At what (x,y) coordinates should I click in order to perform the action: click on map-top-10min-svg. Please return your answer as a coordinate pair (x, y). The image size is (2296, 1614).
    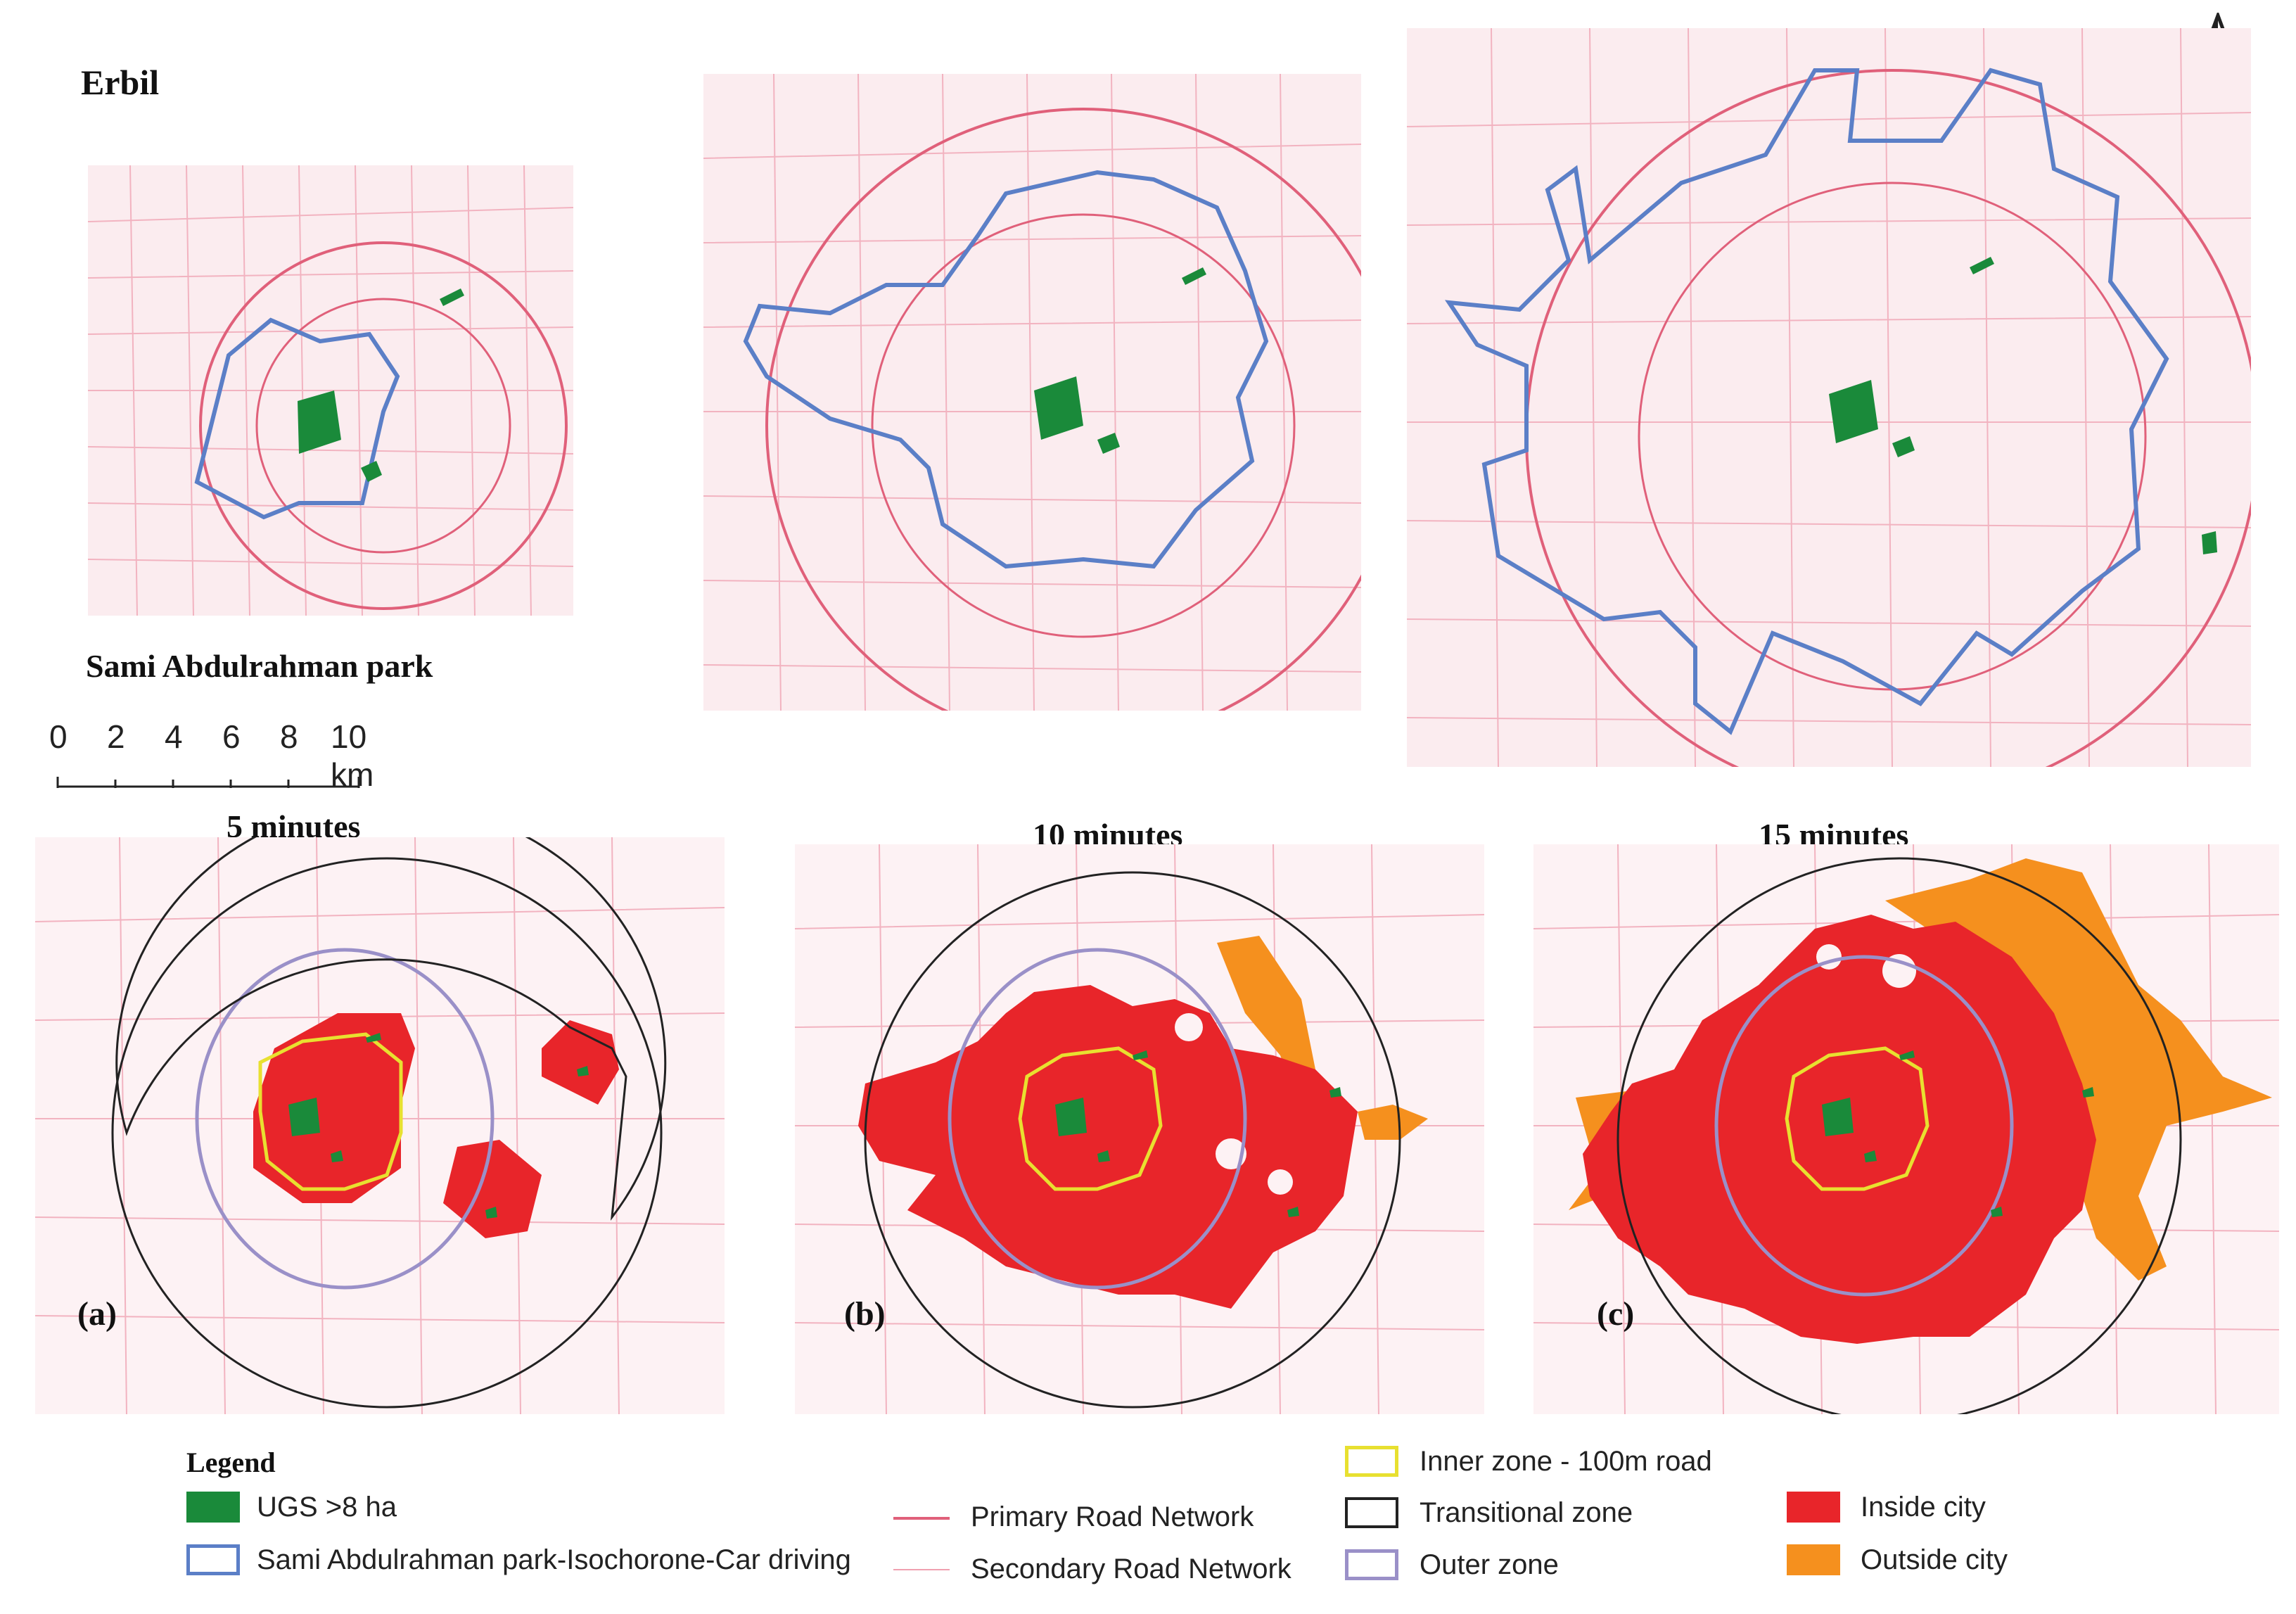
    Looking at the image, I should click on (1032, 392).